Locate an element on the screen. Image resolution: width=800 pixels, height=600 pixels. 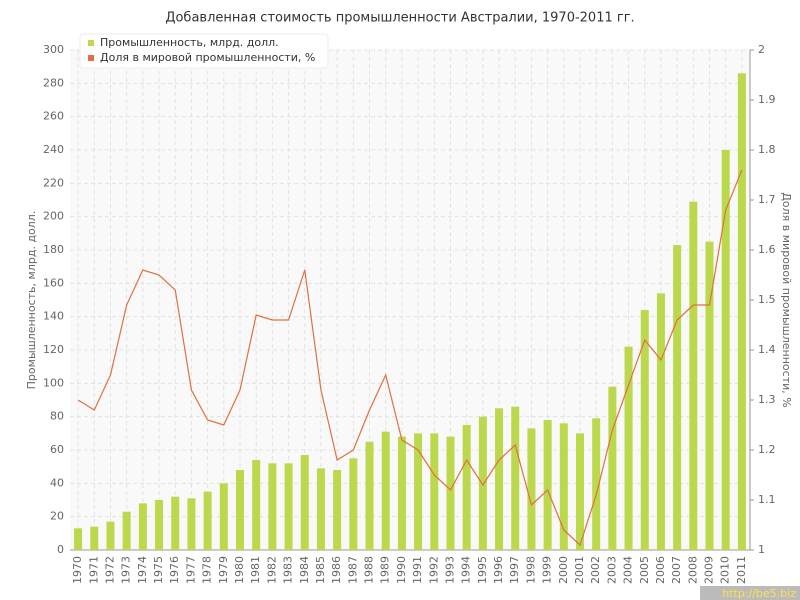
y2-tick-label: 1.5 is located at coordinates (767, 299).